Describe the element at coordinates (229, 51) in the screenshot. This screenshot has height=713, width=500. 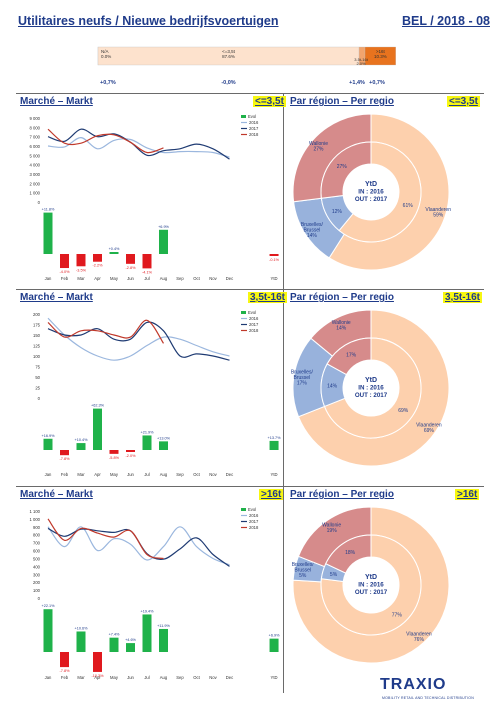
I see `share-label: <=3,5t` at that location.